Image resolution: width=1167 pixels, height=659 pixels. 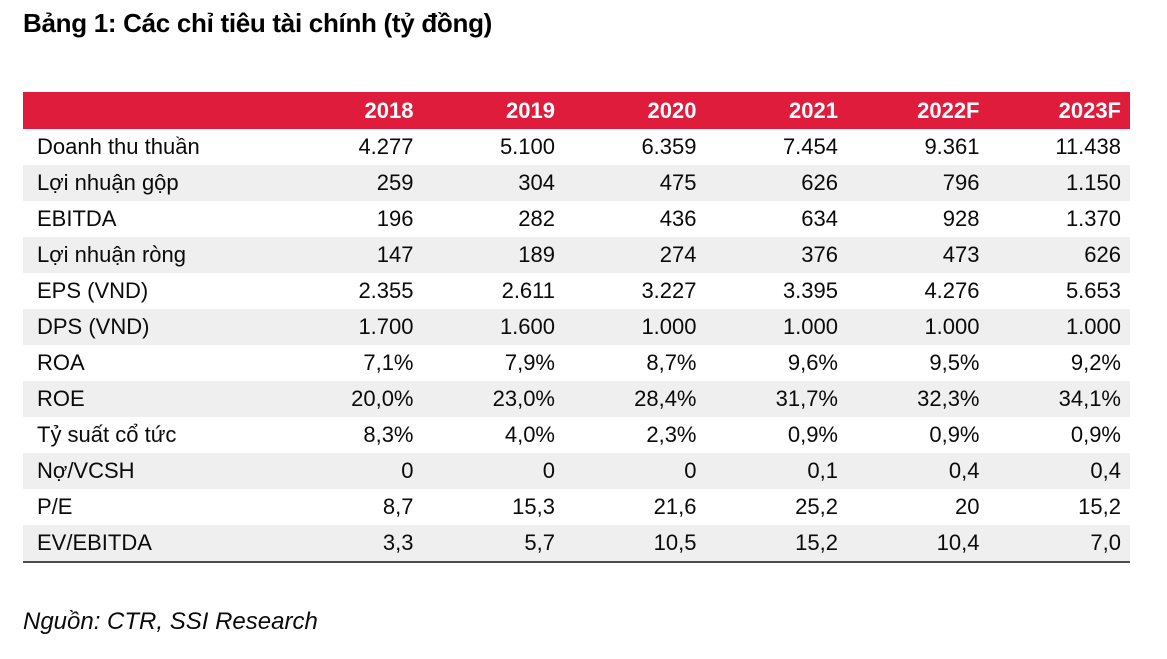 I want to click on row-label: Lợi nhuận gộp, so click(x=108, y=182).